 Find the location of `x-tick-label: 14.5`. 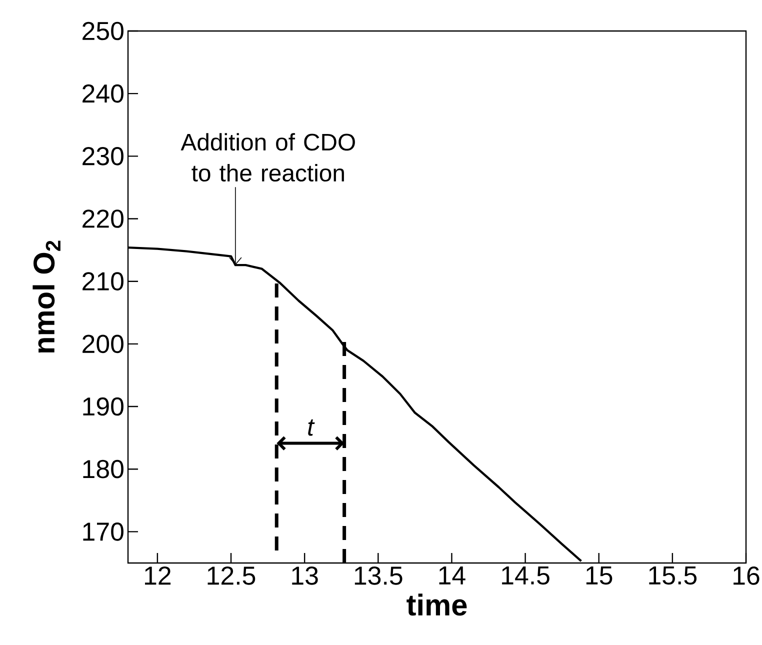

x-tick-label: 14.5 is located at coordinates (526, 575).